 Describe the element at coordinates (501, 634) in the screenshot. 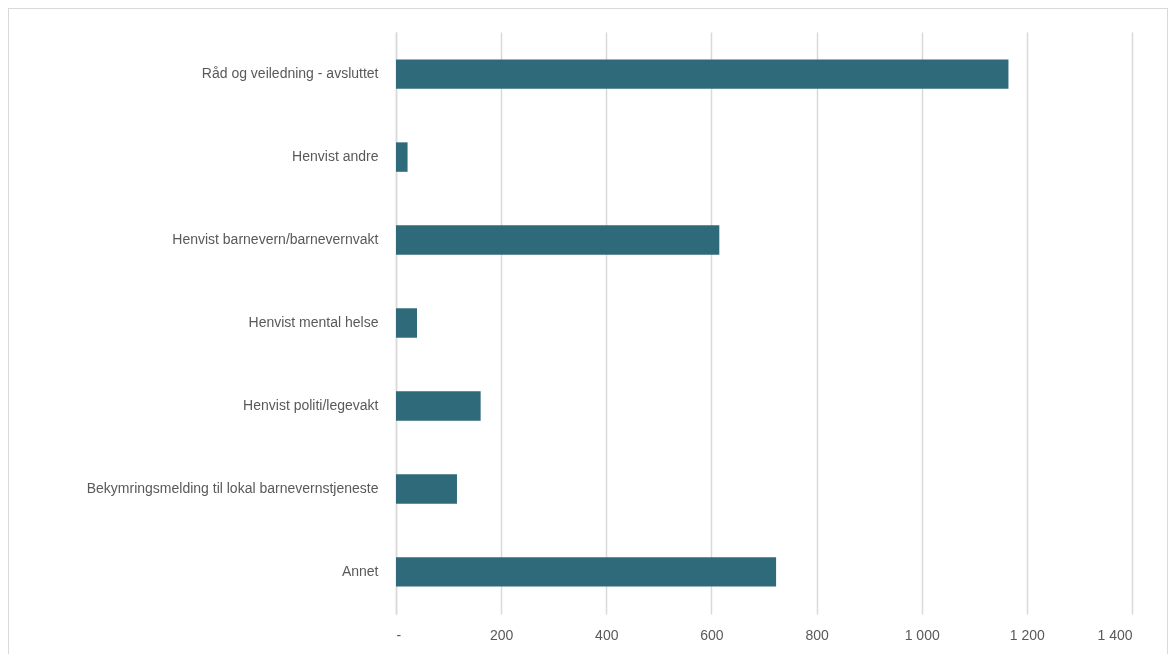

I see `x-tick-label: 200` at that location.